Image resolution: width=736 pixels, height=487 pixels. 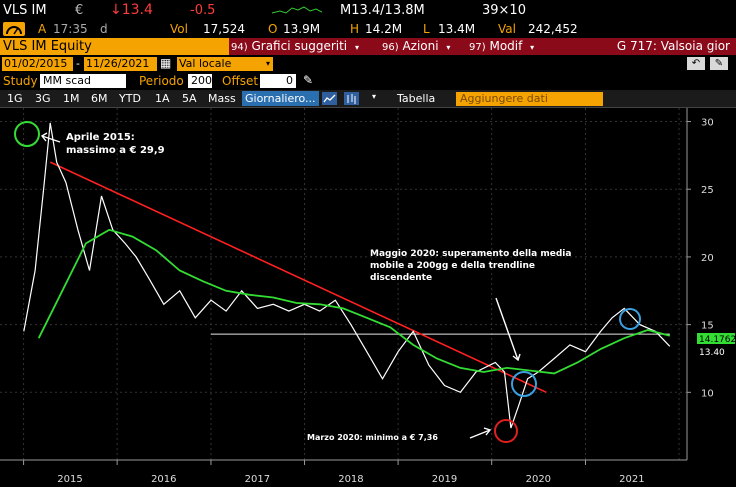 What do you see at coordinates (205, 63) in the screenshot?
I see `currency-select-value: Val locale` at bounding box center [205, 63].